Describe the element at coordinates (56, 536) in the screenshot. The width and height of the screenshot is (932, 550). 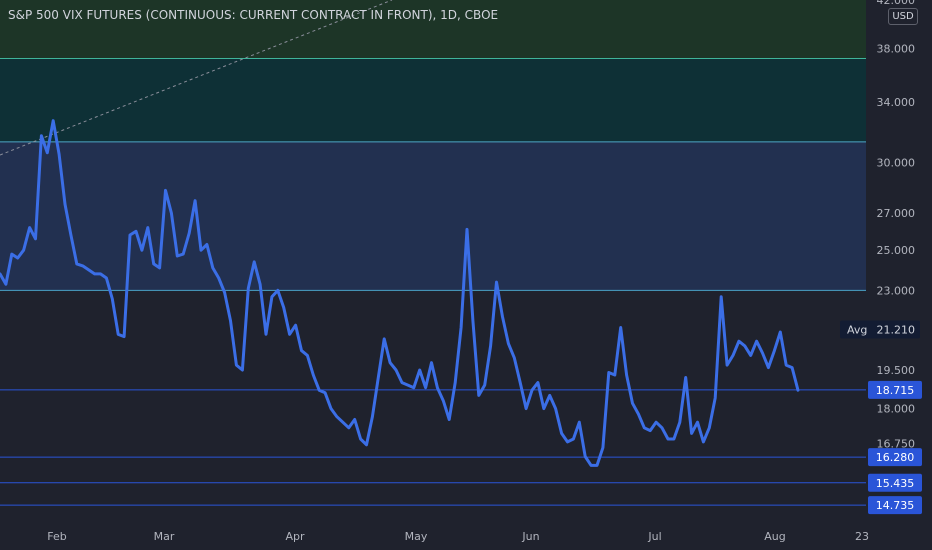
I see `x-tick-label: Feb` at that location.